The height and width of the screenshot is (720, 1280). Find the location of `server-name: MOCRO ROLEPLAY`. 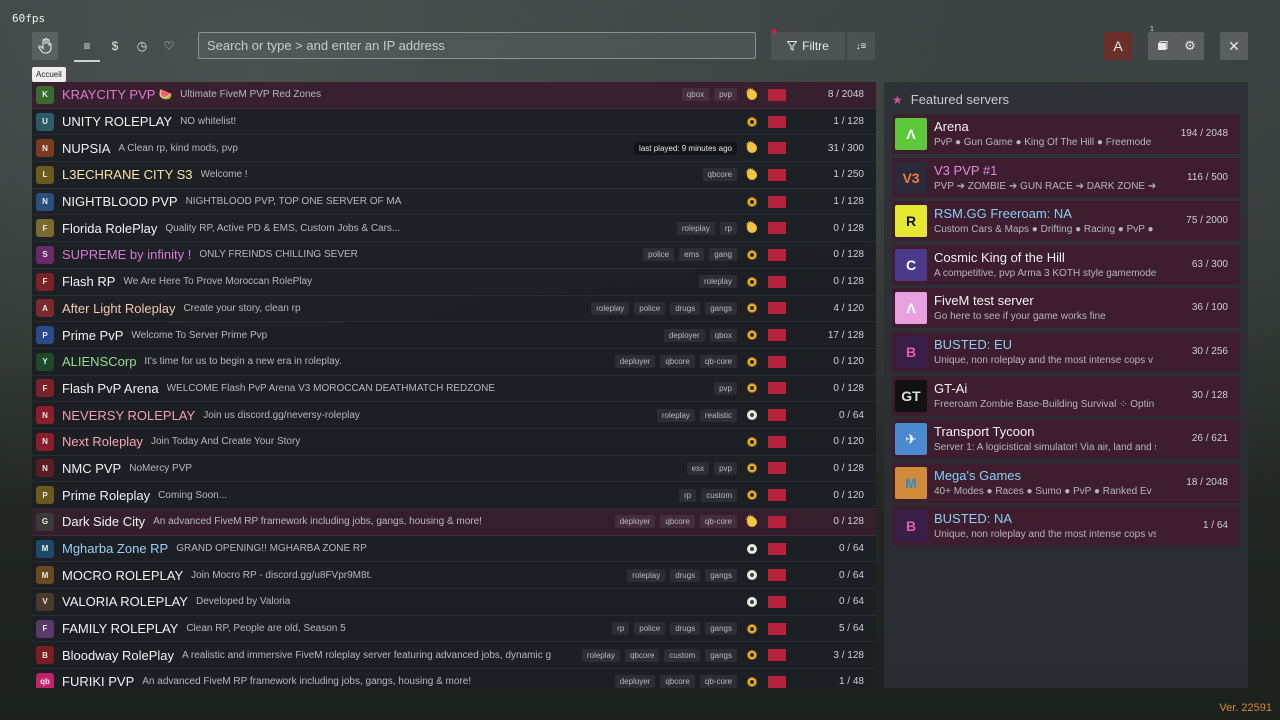

server-name: MOCRO ROLEPLAY is located at coordinates (123, 575).